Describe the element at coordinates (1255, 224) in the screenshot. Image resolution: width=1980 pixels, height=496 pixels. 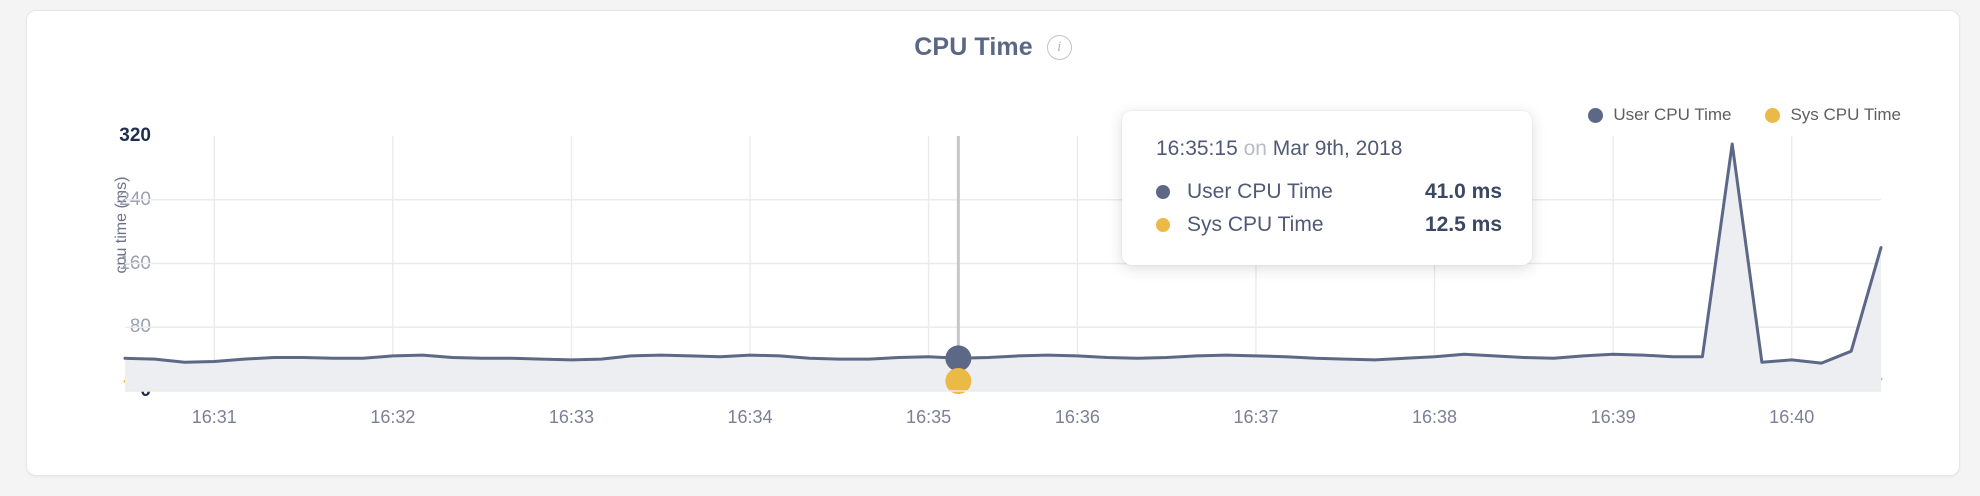
I see `tooltip-series-name: Sys CPU Time` at that location.